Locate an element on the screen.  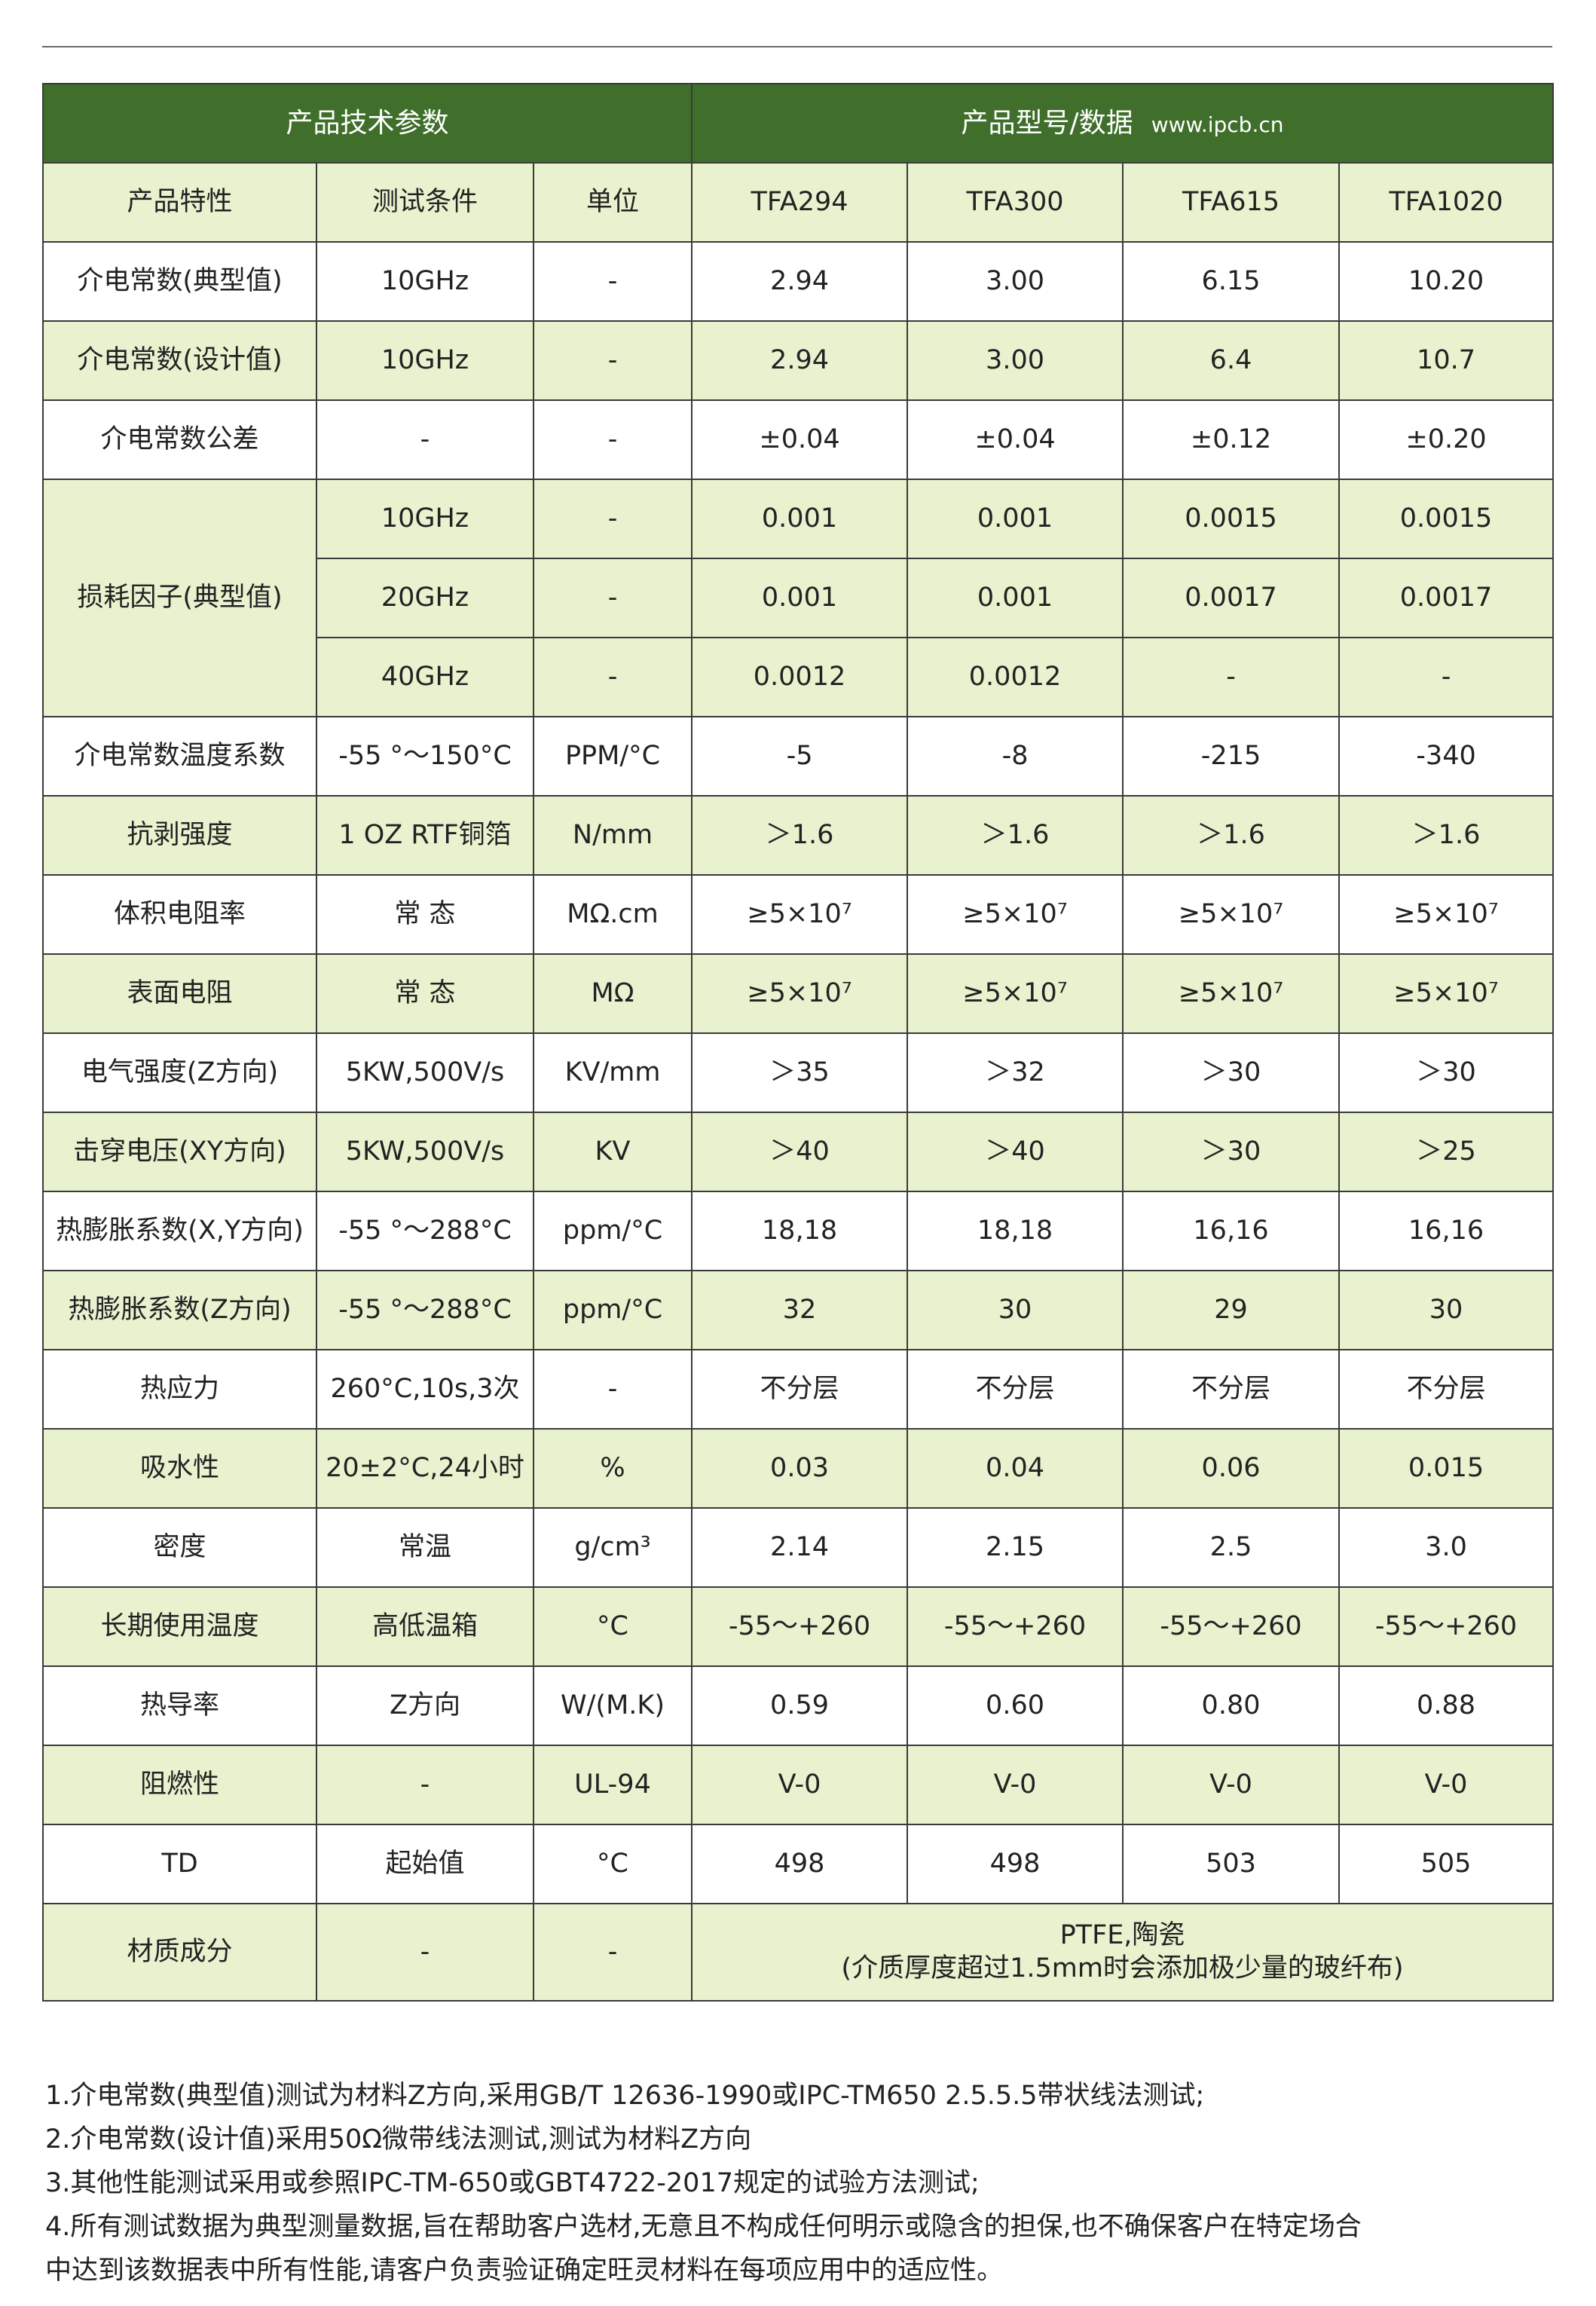
property-name: 介电常数(设计值) is located at coordinates (179, 360).